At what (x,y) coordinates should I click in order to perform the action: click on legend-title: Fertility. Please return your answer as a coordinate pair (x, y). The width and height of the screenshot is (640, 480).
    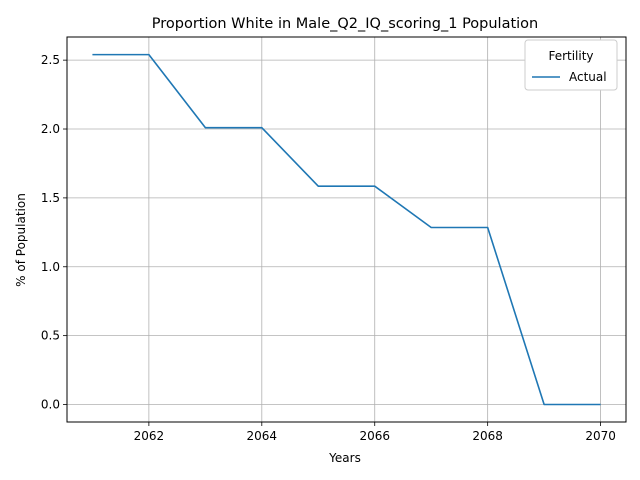
    Looking at the image, I should click on (570, 56).